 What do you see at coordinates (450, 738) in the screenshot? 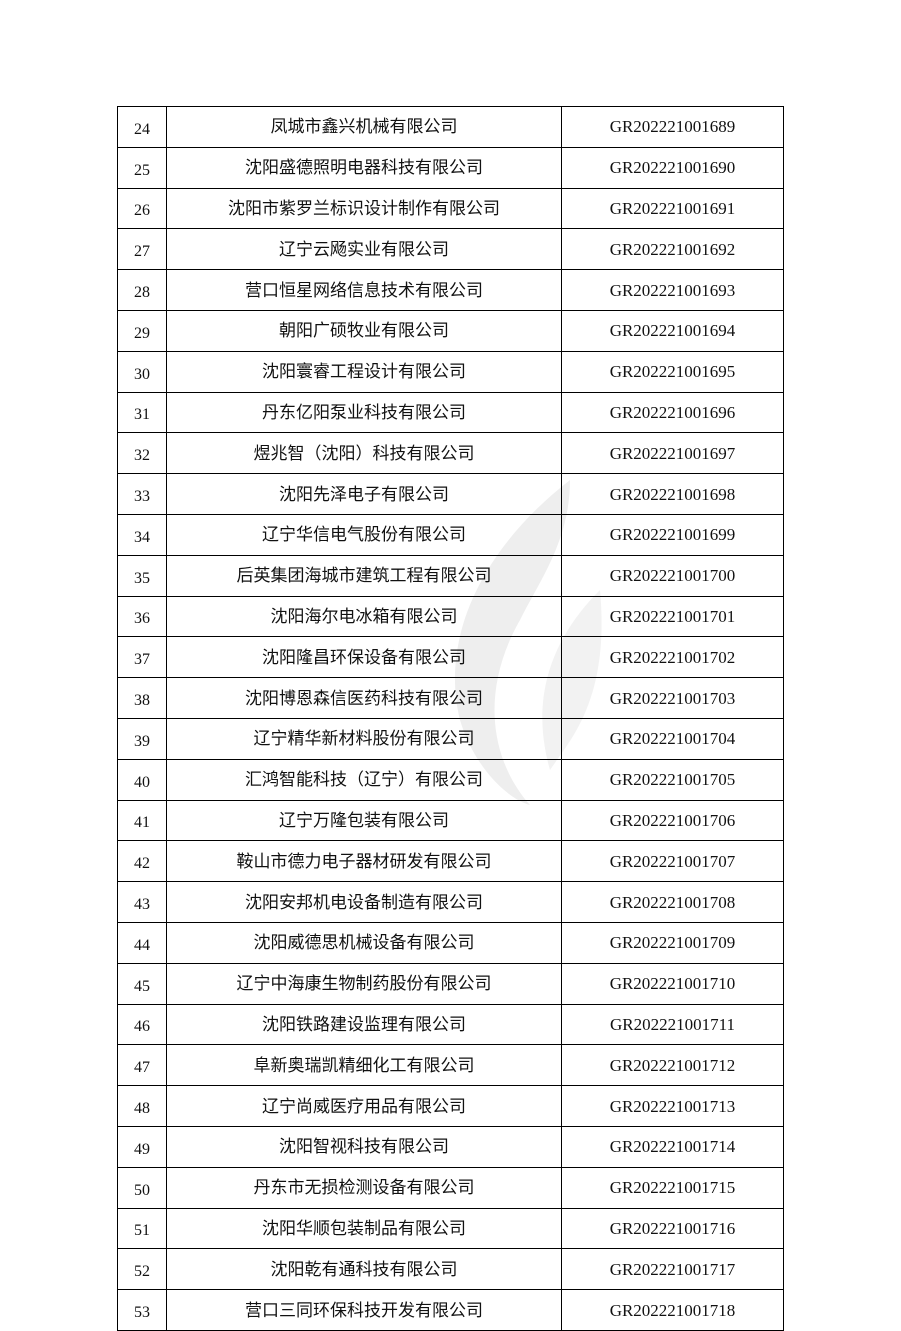
I see `table-row: 39 辽宁精华新材料股份有限公司 GR202221001704` at bounding box center [450, 738].